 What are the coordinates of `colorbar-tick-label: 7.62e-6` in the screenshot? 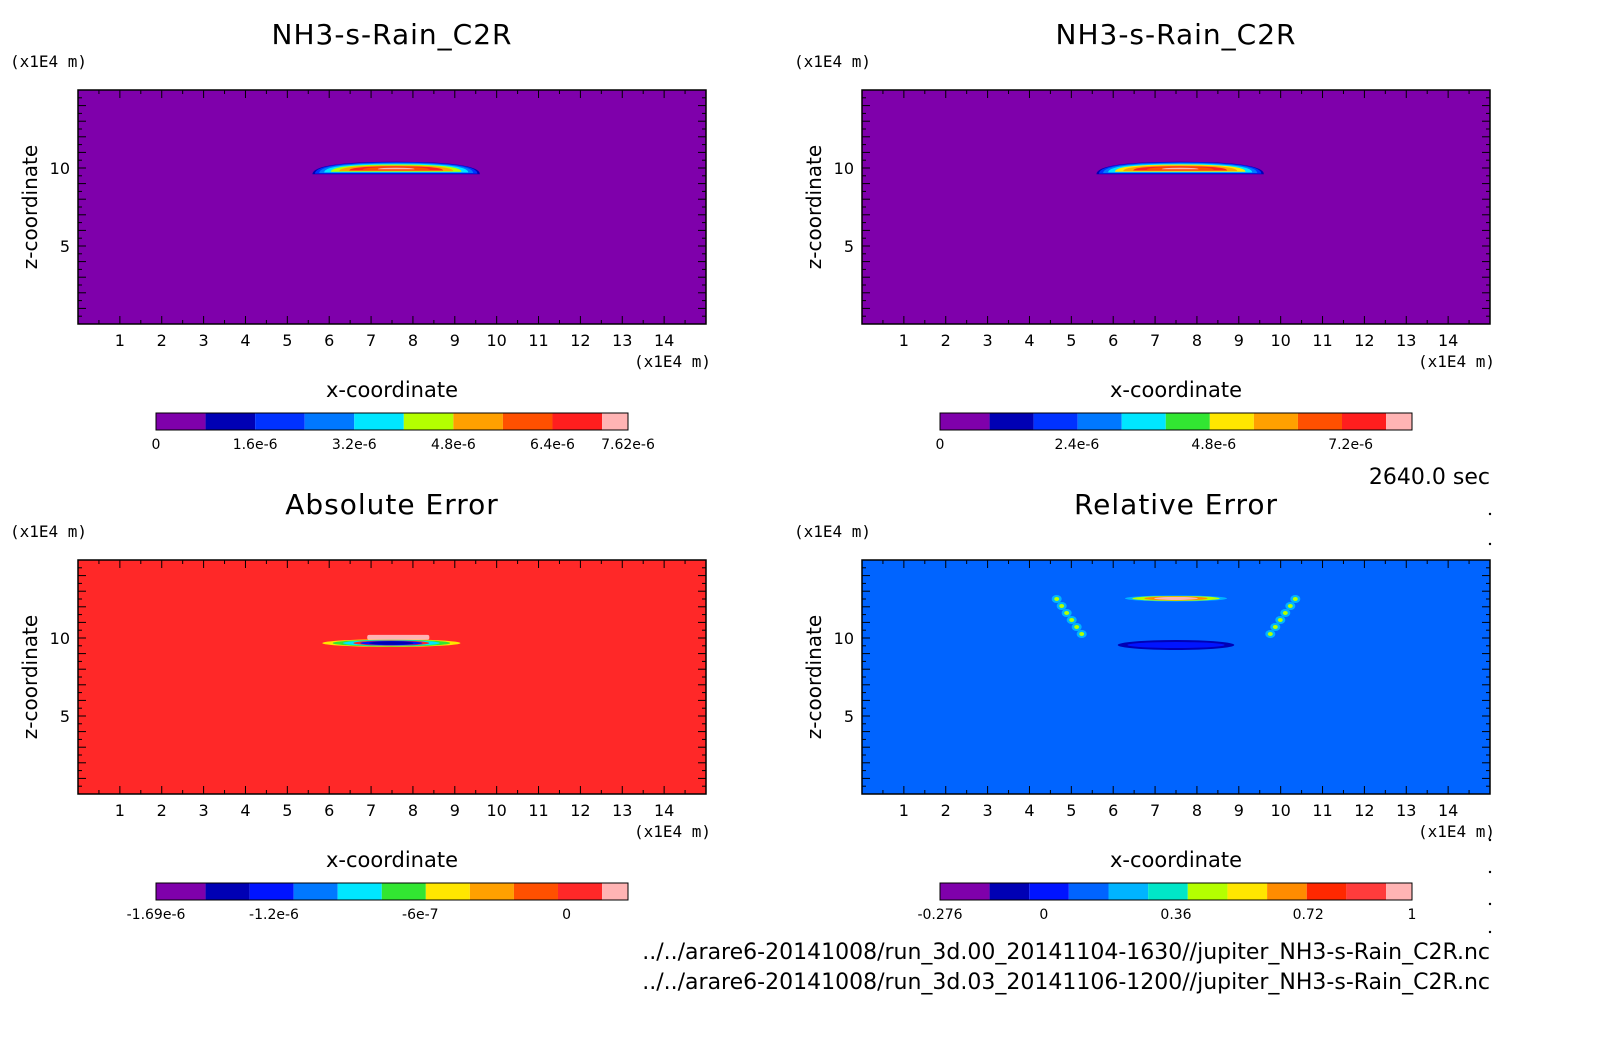 It's located at (628, 445).